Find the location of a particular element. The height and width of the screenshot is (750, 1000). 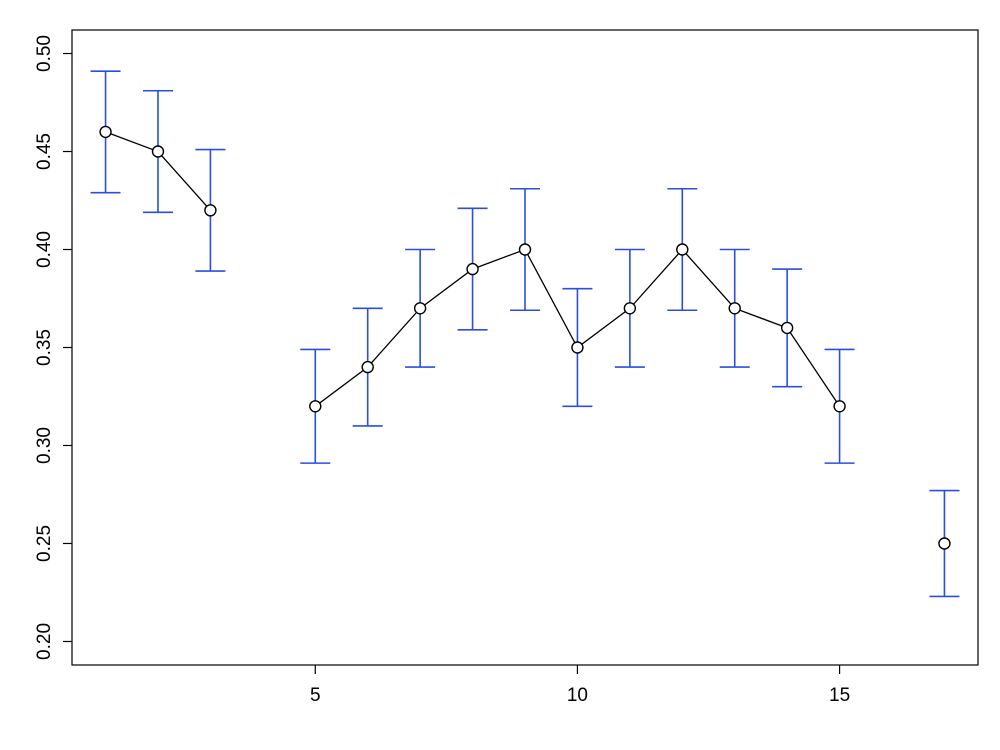

y-tick-label: 0.25 is located at coordinates (44, 543).